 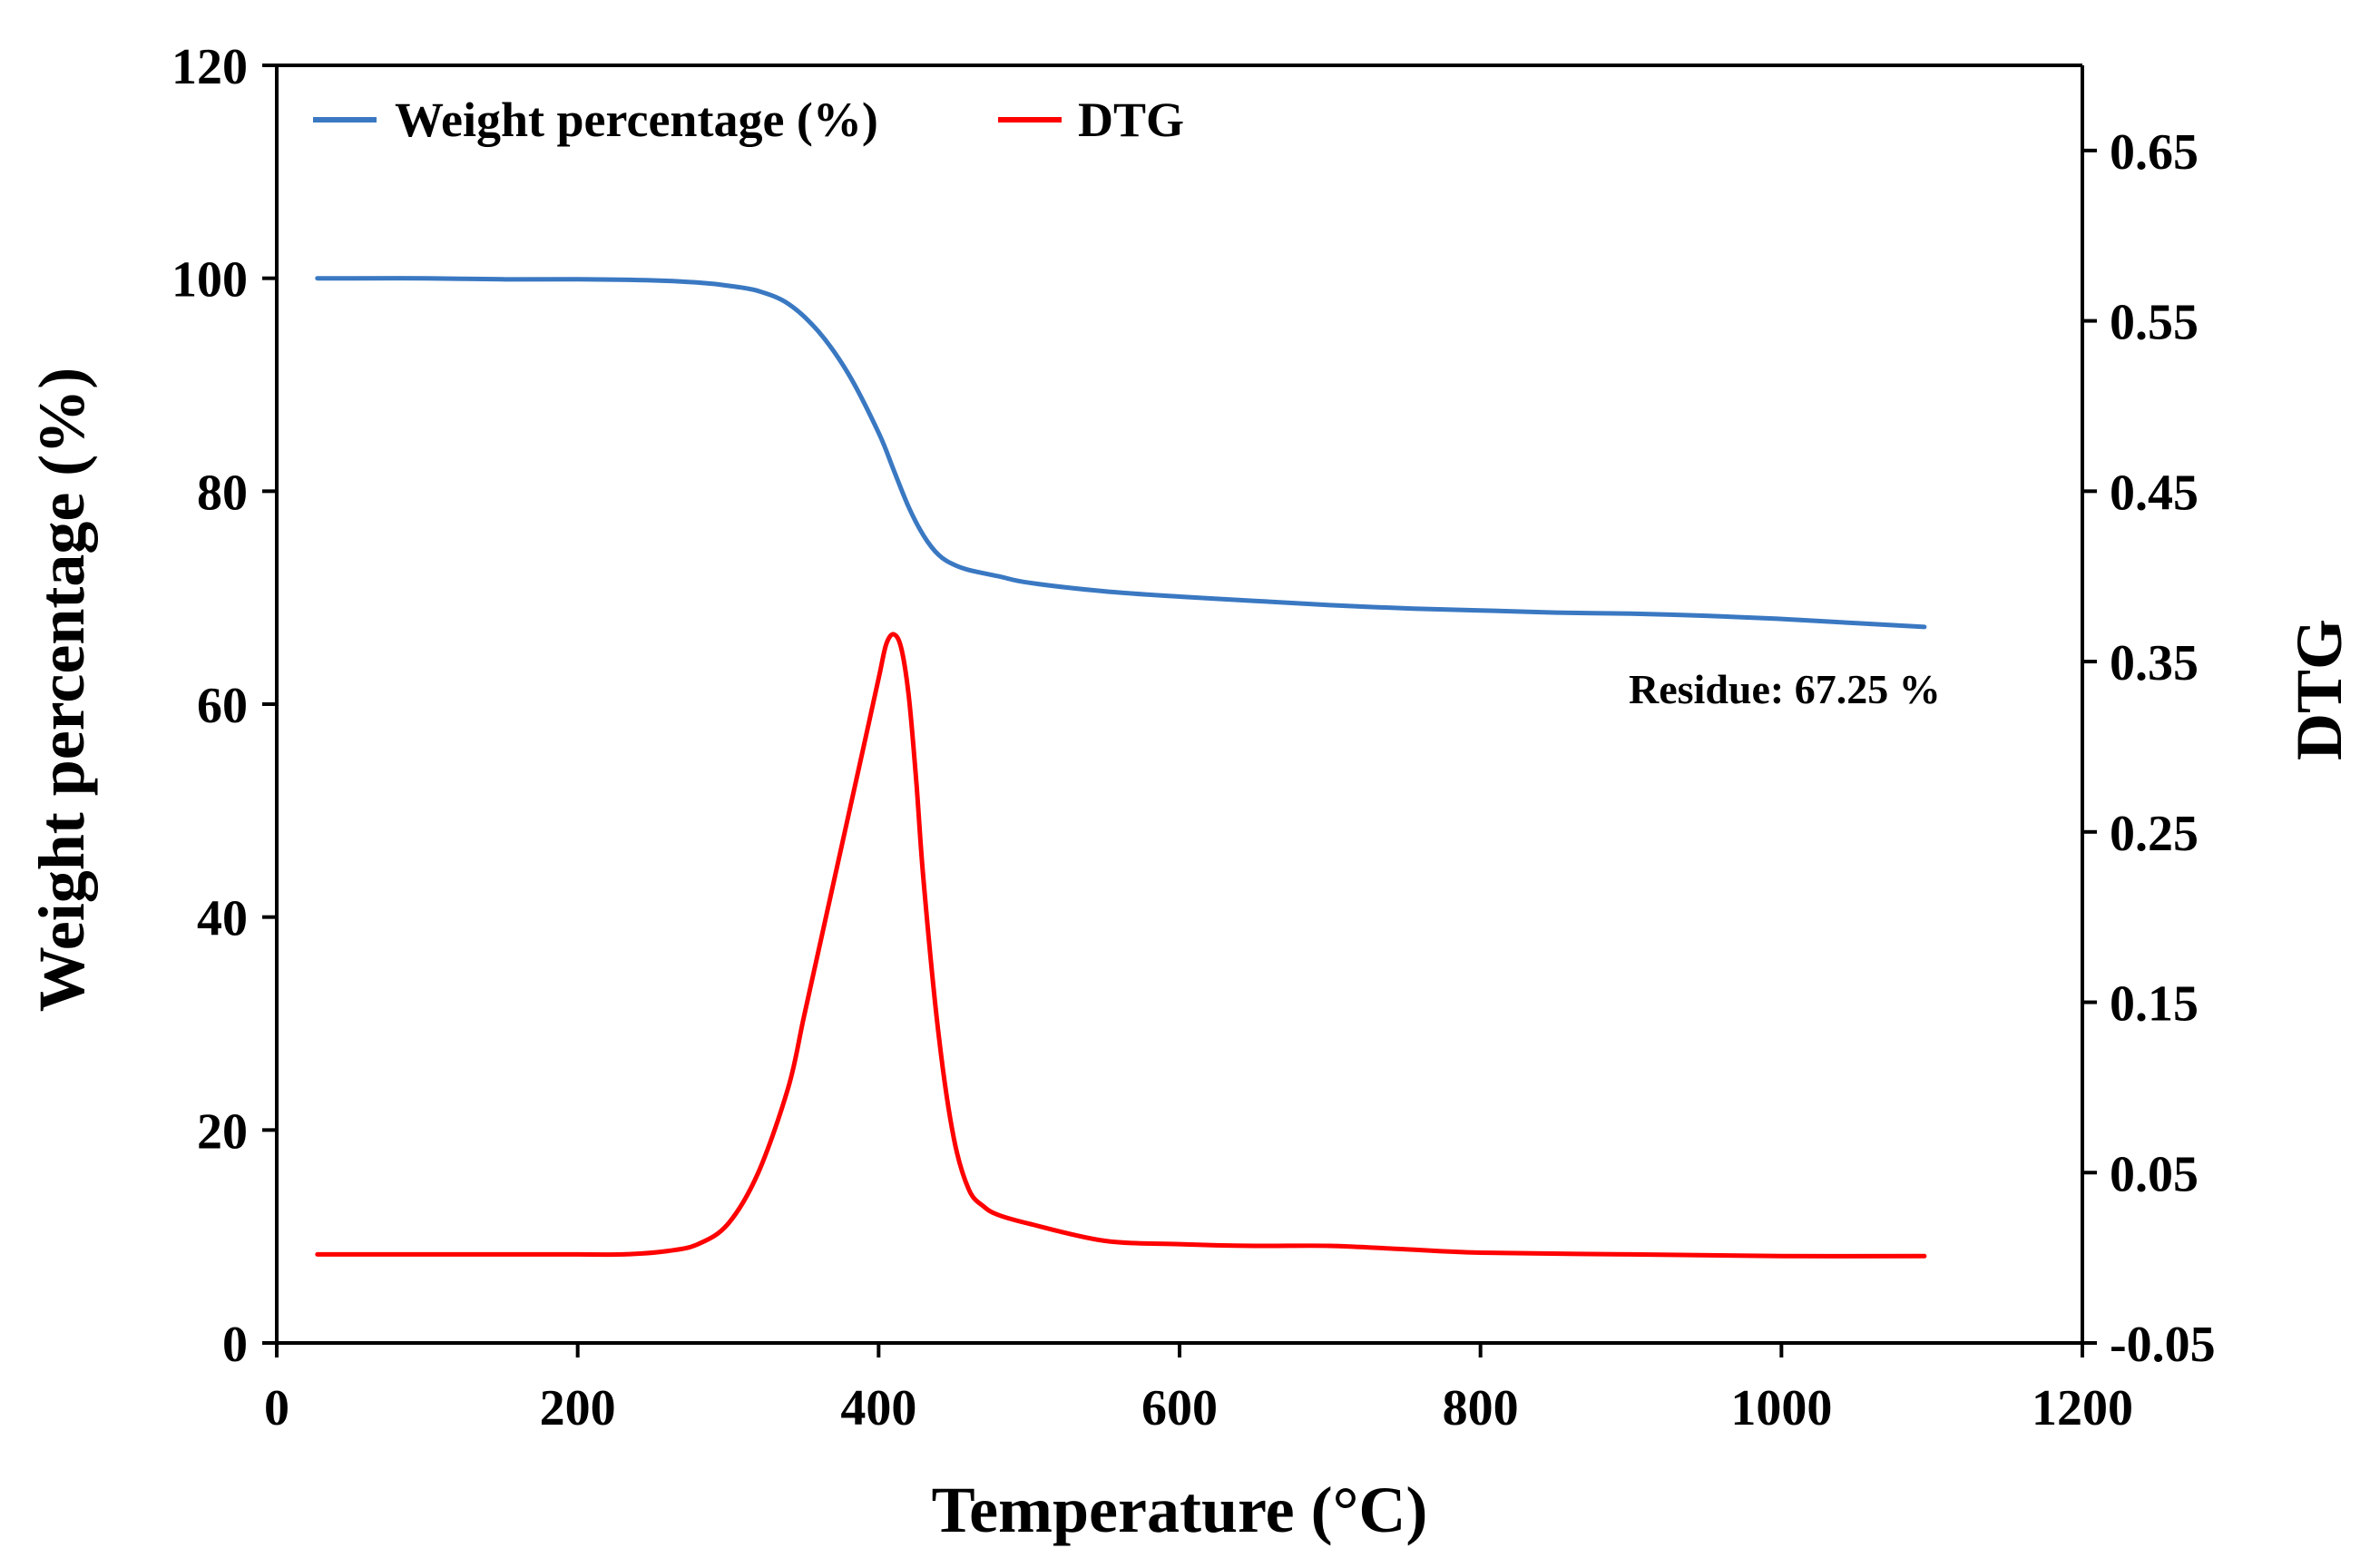 I want to click on right-y-tick-label: 0.35, so click(x=2154, y=663).